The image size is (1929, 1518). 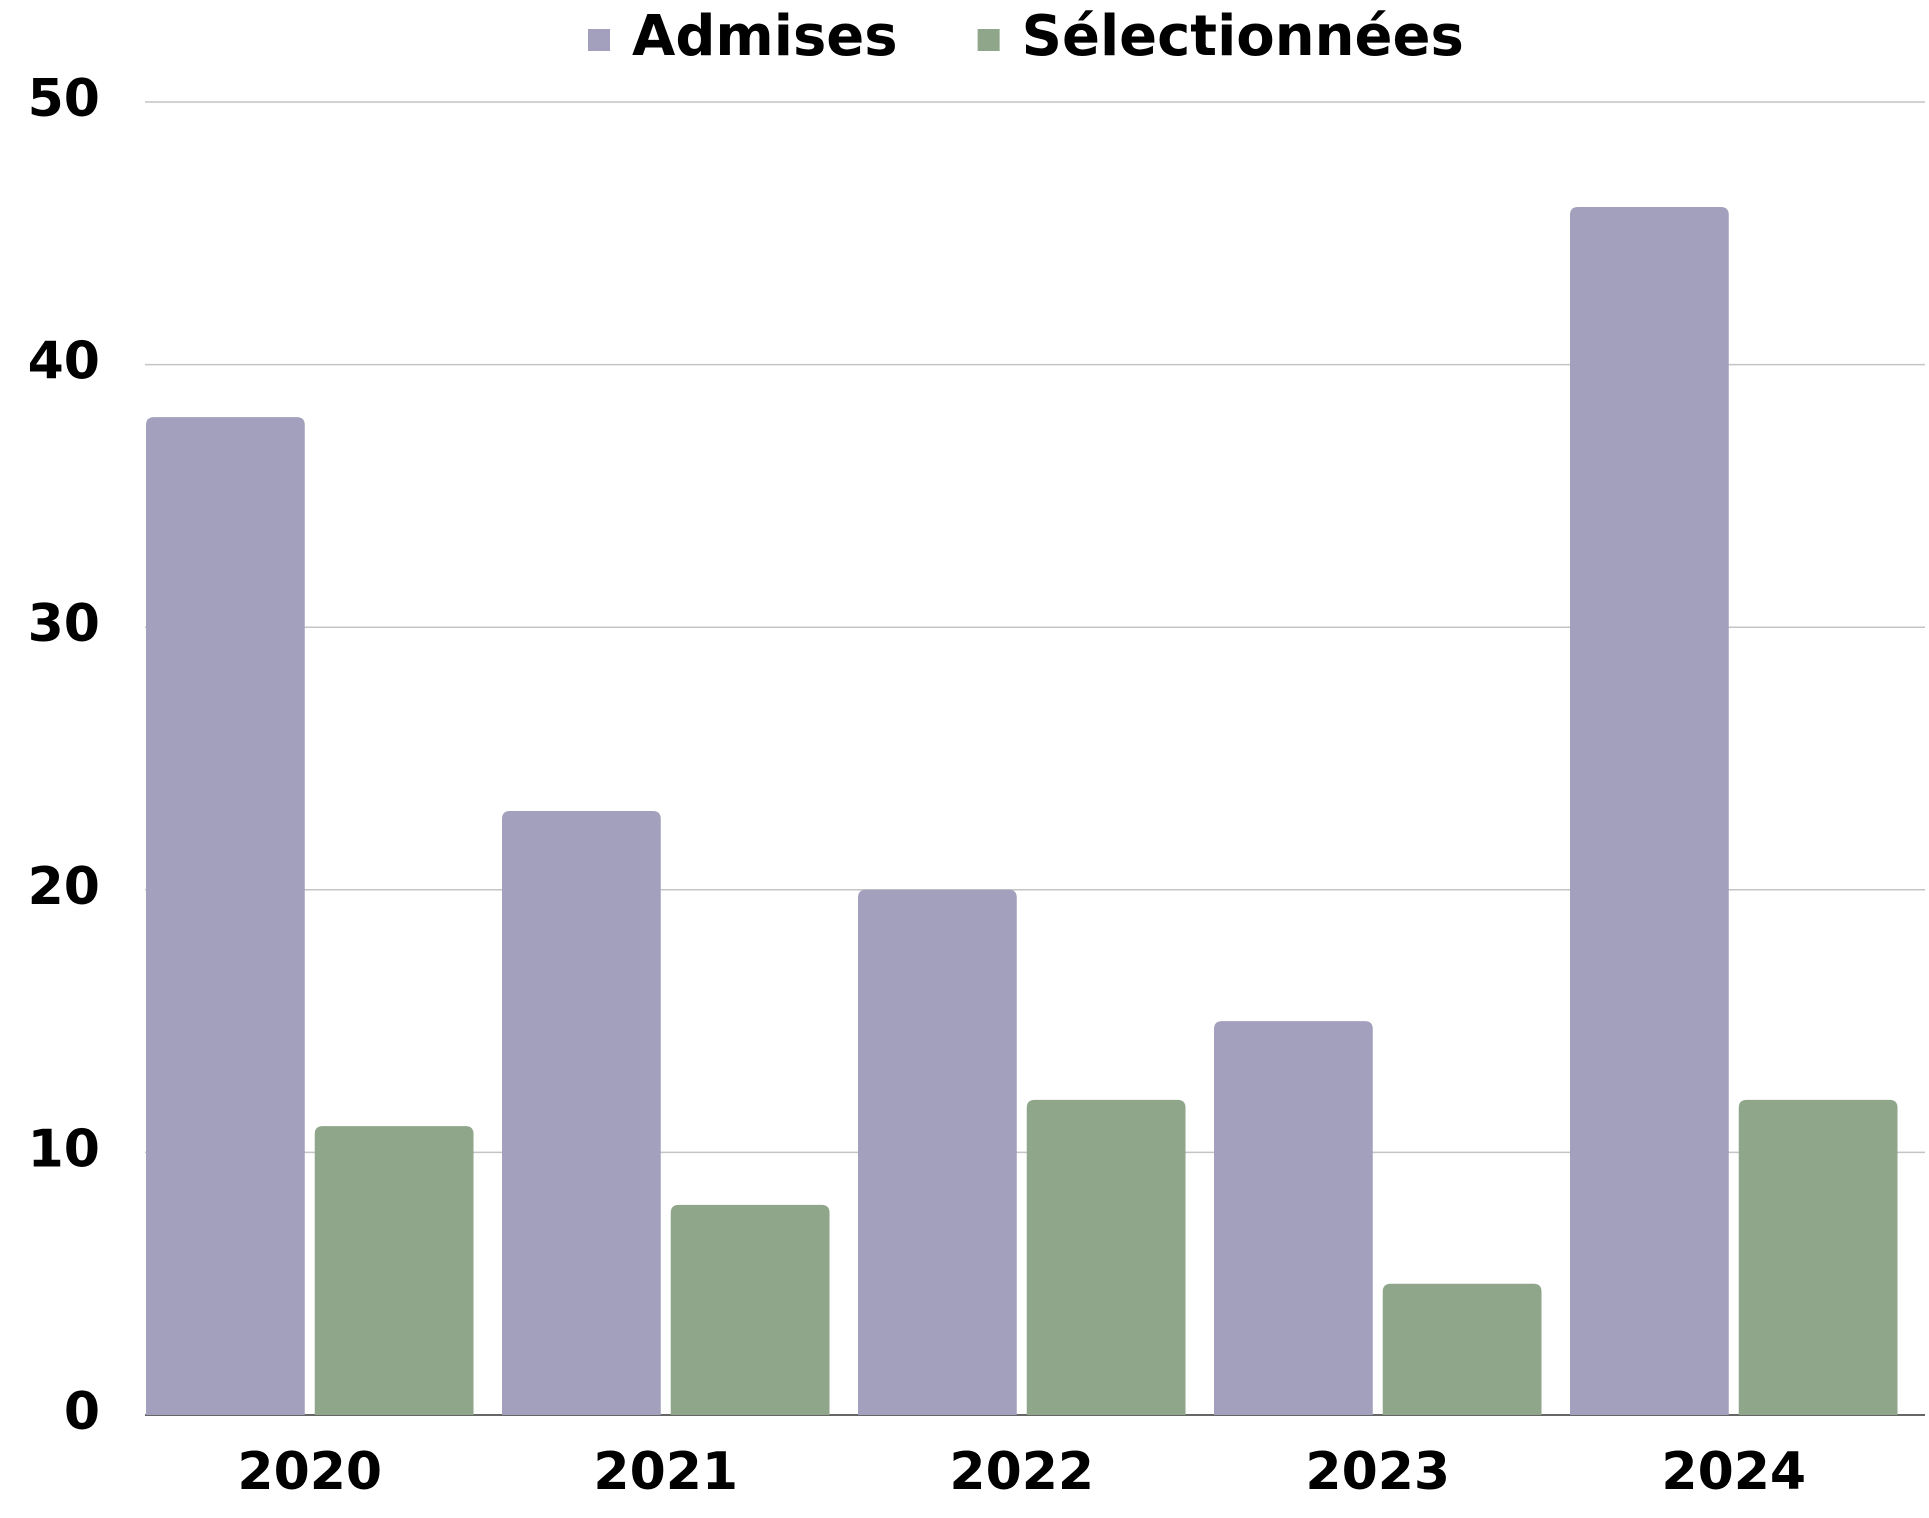 What do you see at coordinates (82, 1412) in the screenshot?
I see `y-tick-label: 0` at bounding box center [82, 1412].